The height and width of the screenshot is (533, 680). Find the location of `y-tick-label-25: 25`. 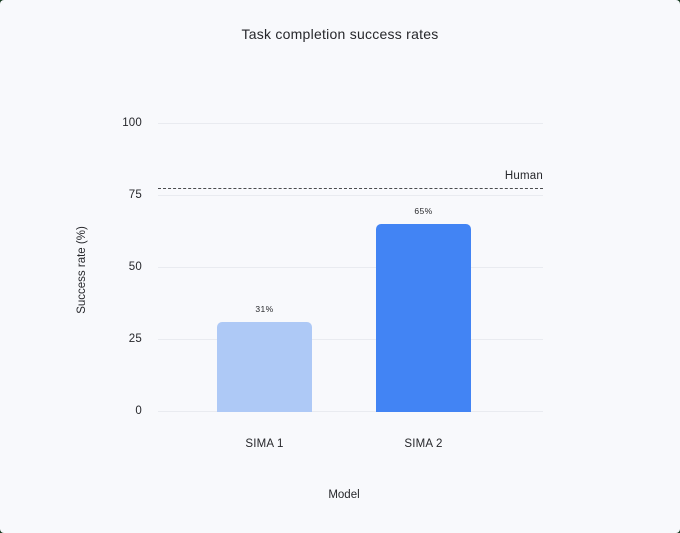

y-tick-label-25: 25 is located at coordinates (135, 339).